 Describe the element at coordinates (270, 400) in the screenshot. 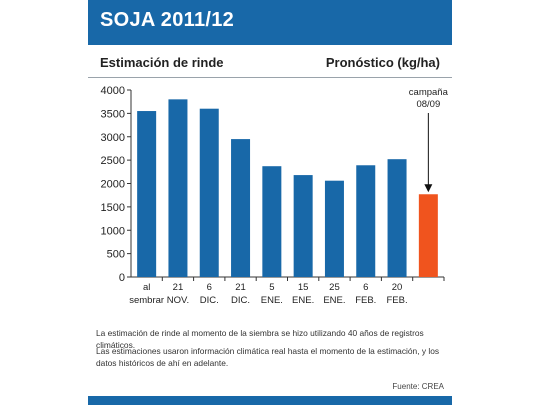

I see `footer-bar` at that location.